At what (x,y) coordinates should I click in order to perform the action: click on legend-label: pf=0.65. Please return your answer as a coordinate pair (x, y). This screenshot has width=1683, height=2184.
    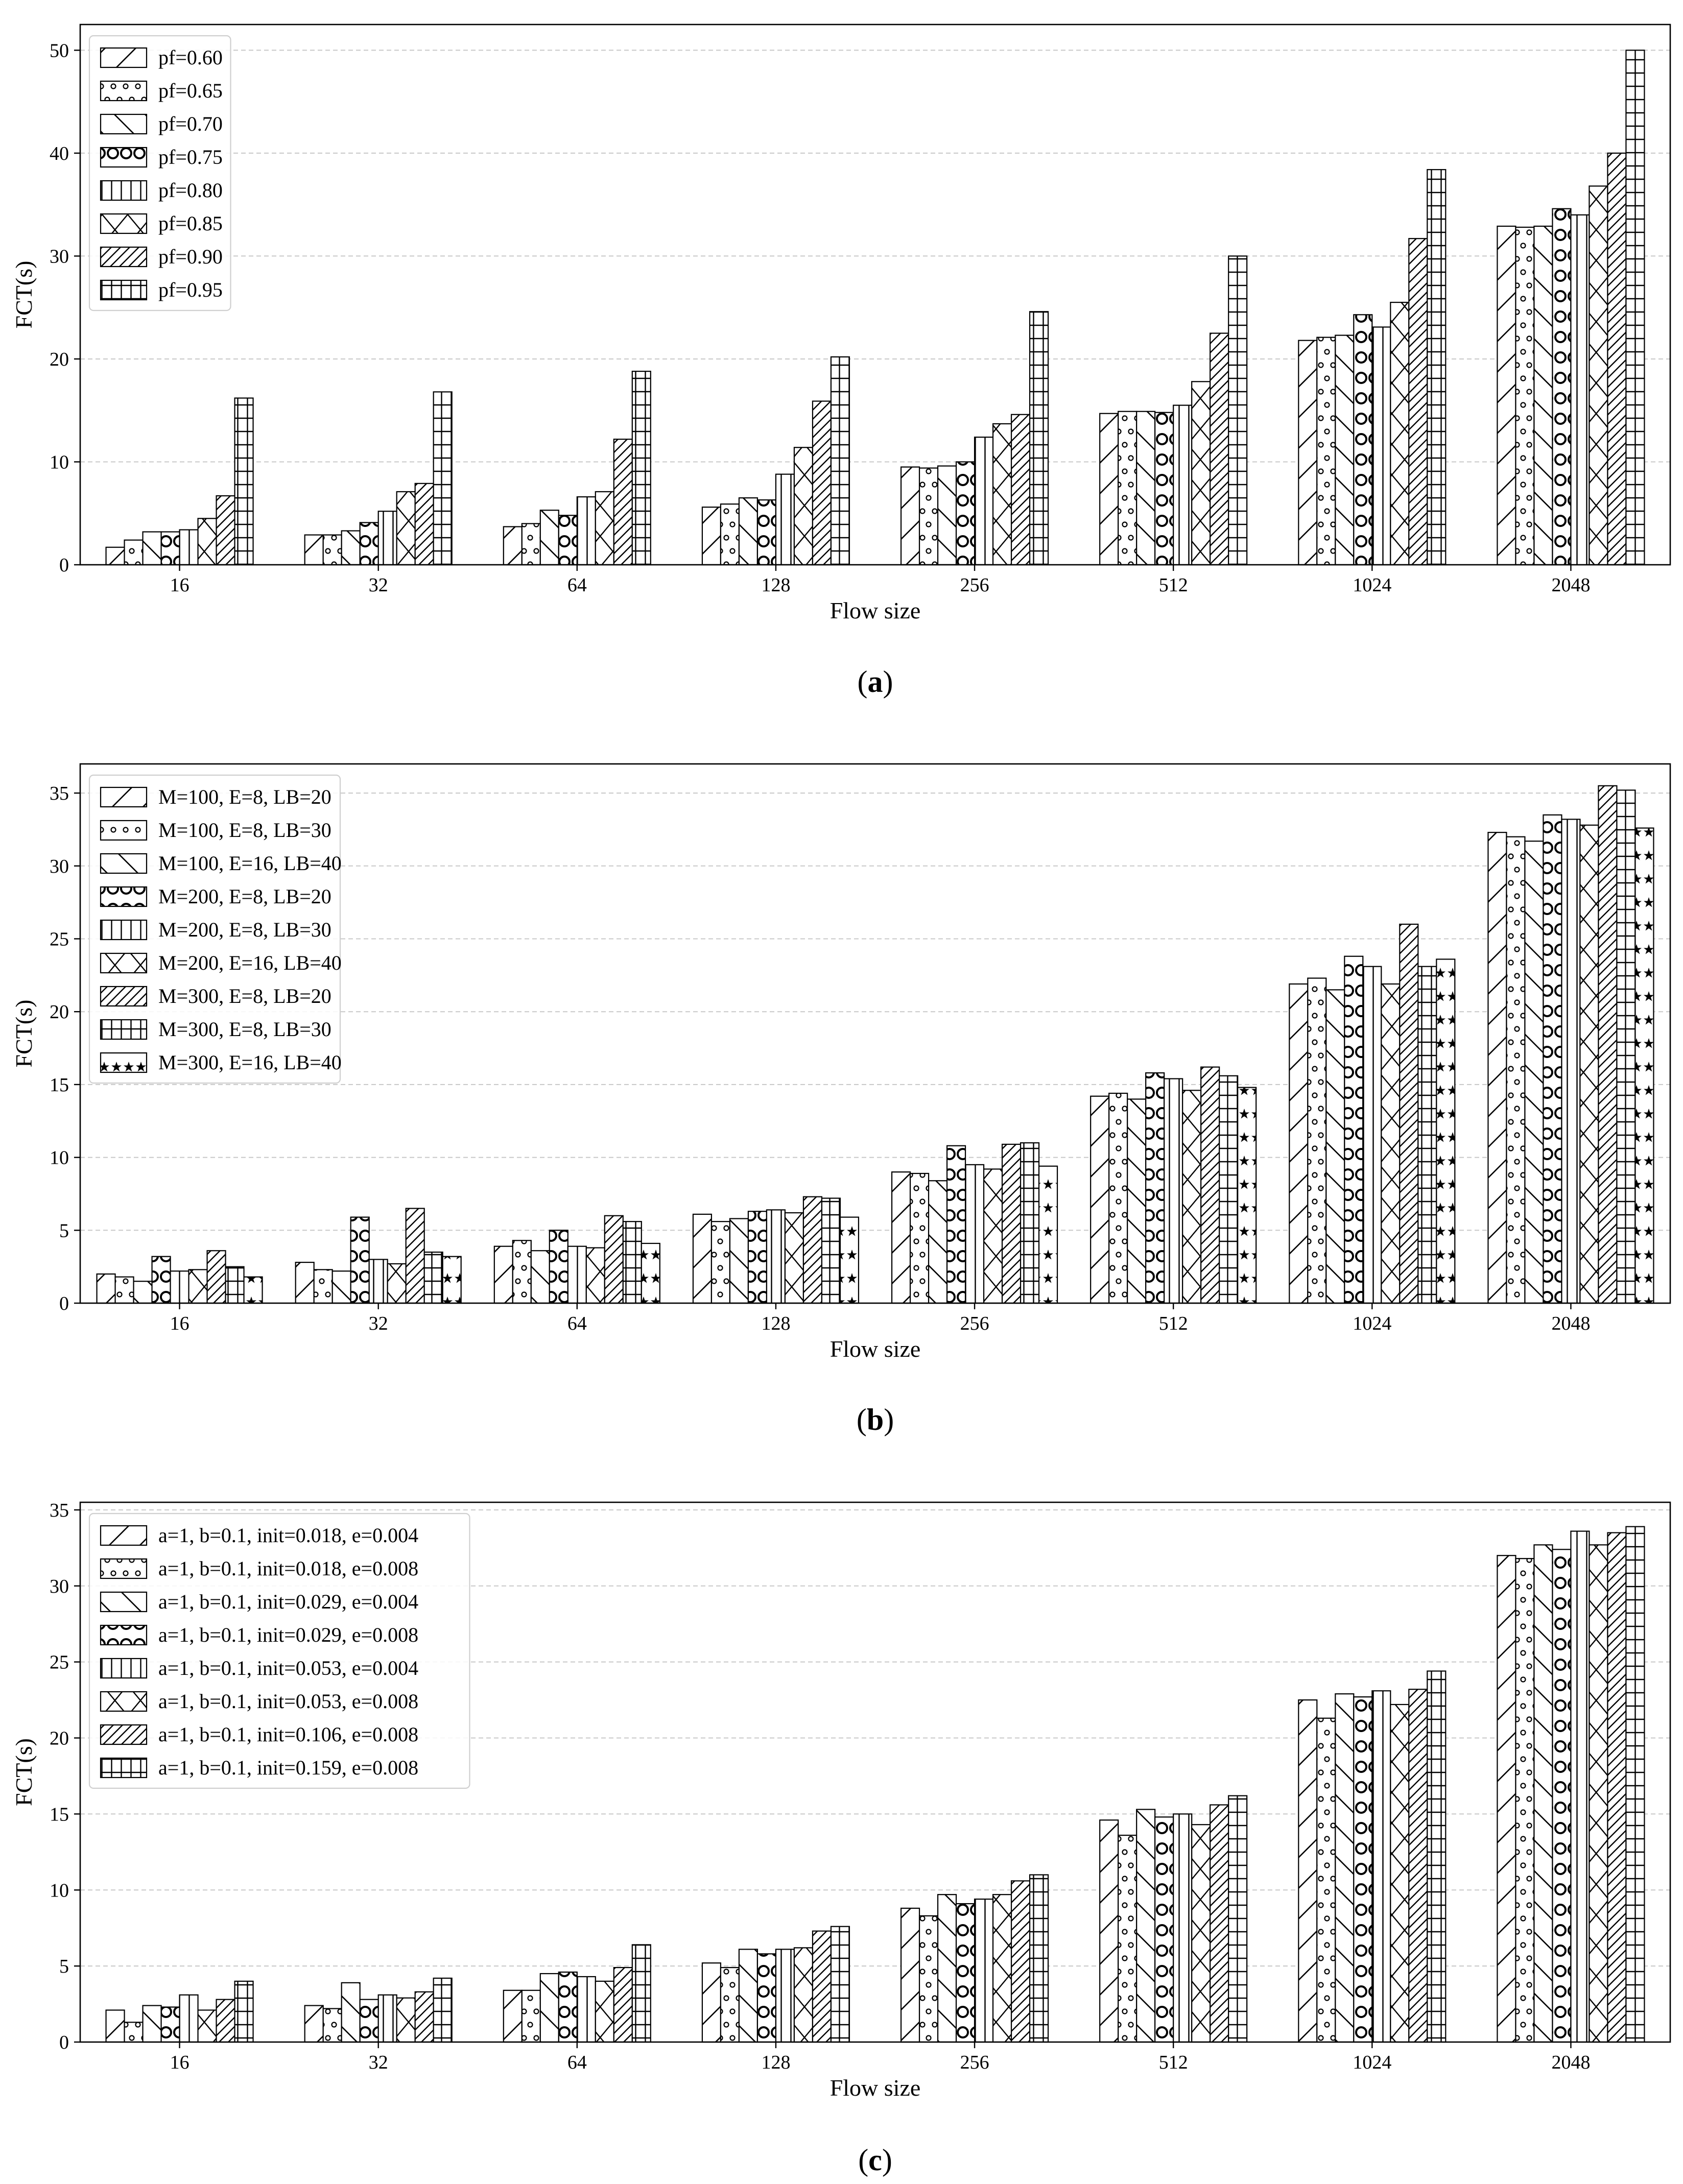
    Looking at the image, I should click on (191, 90).